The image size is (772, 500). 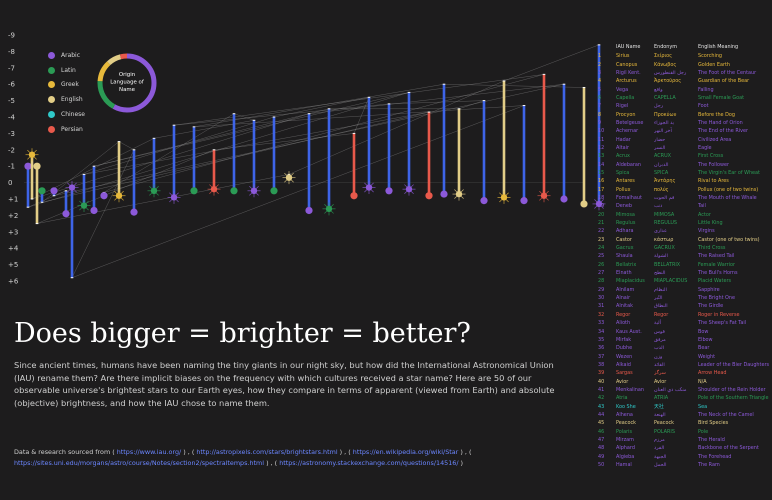 What do you see at coordinates (663, 156) in the screenshot?
I see `table-cell-endonym: ACRUX` at bounding box center [663, 156].